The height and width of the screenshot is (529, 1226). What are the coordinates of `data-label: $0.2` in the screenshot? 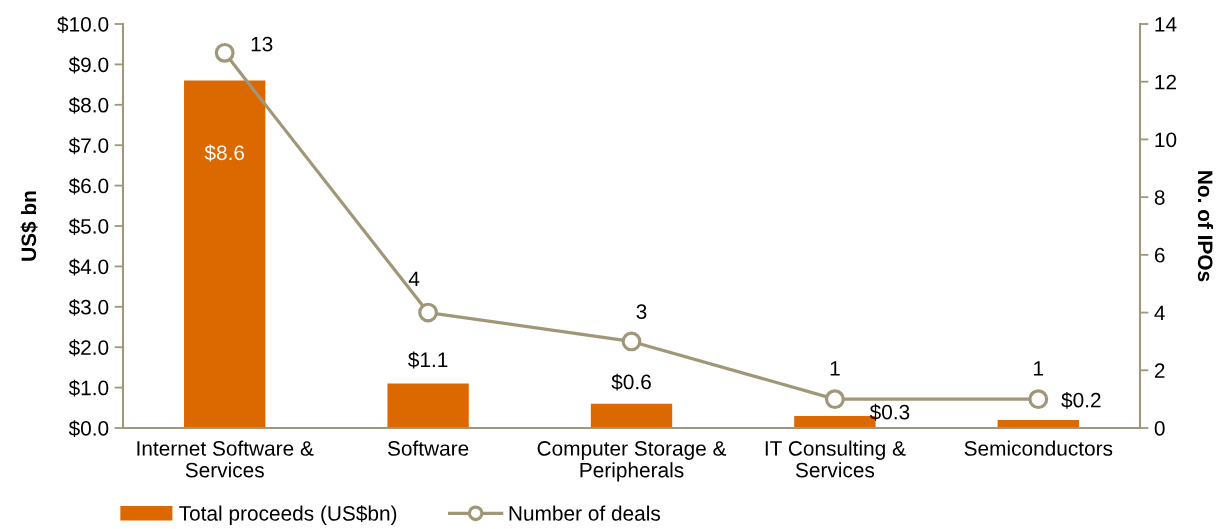 It's located at (1081, 400).